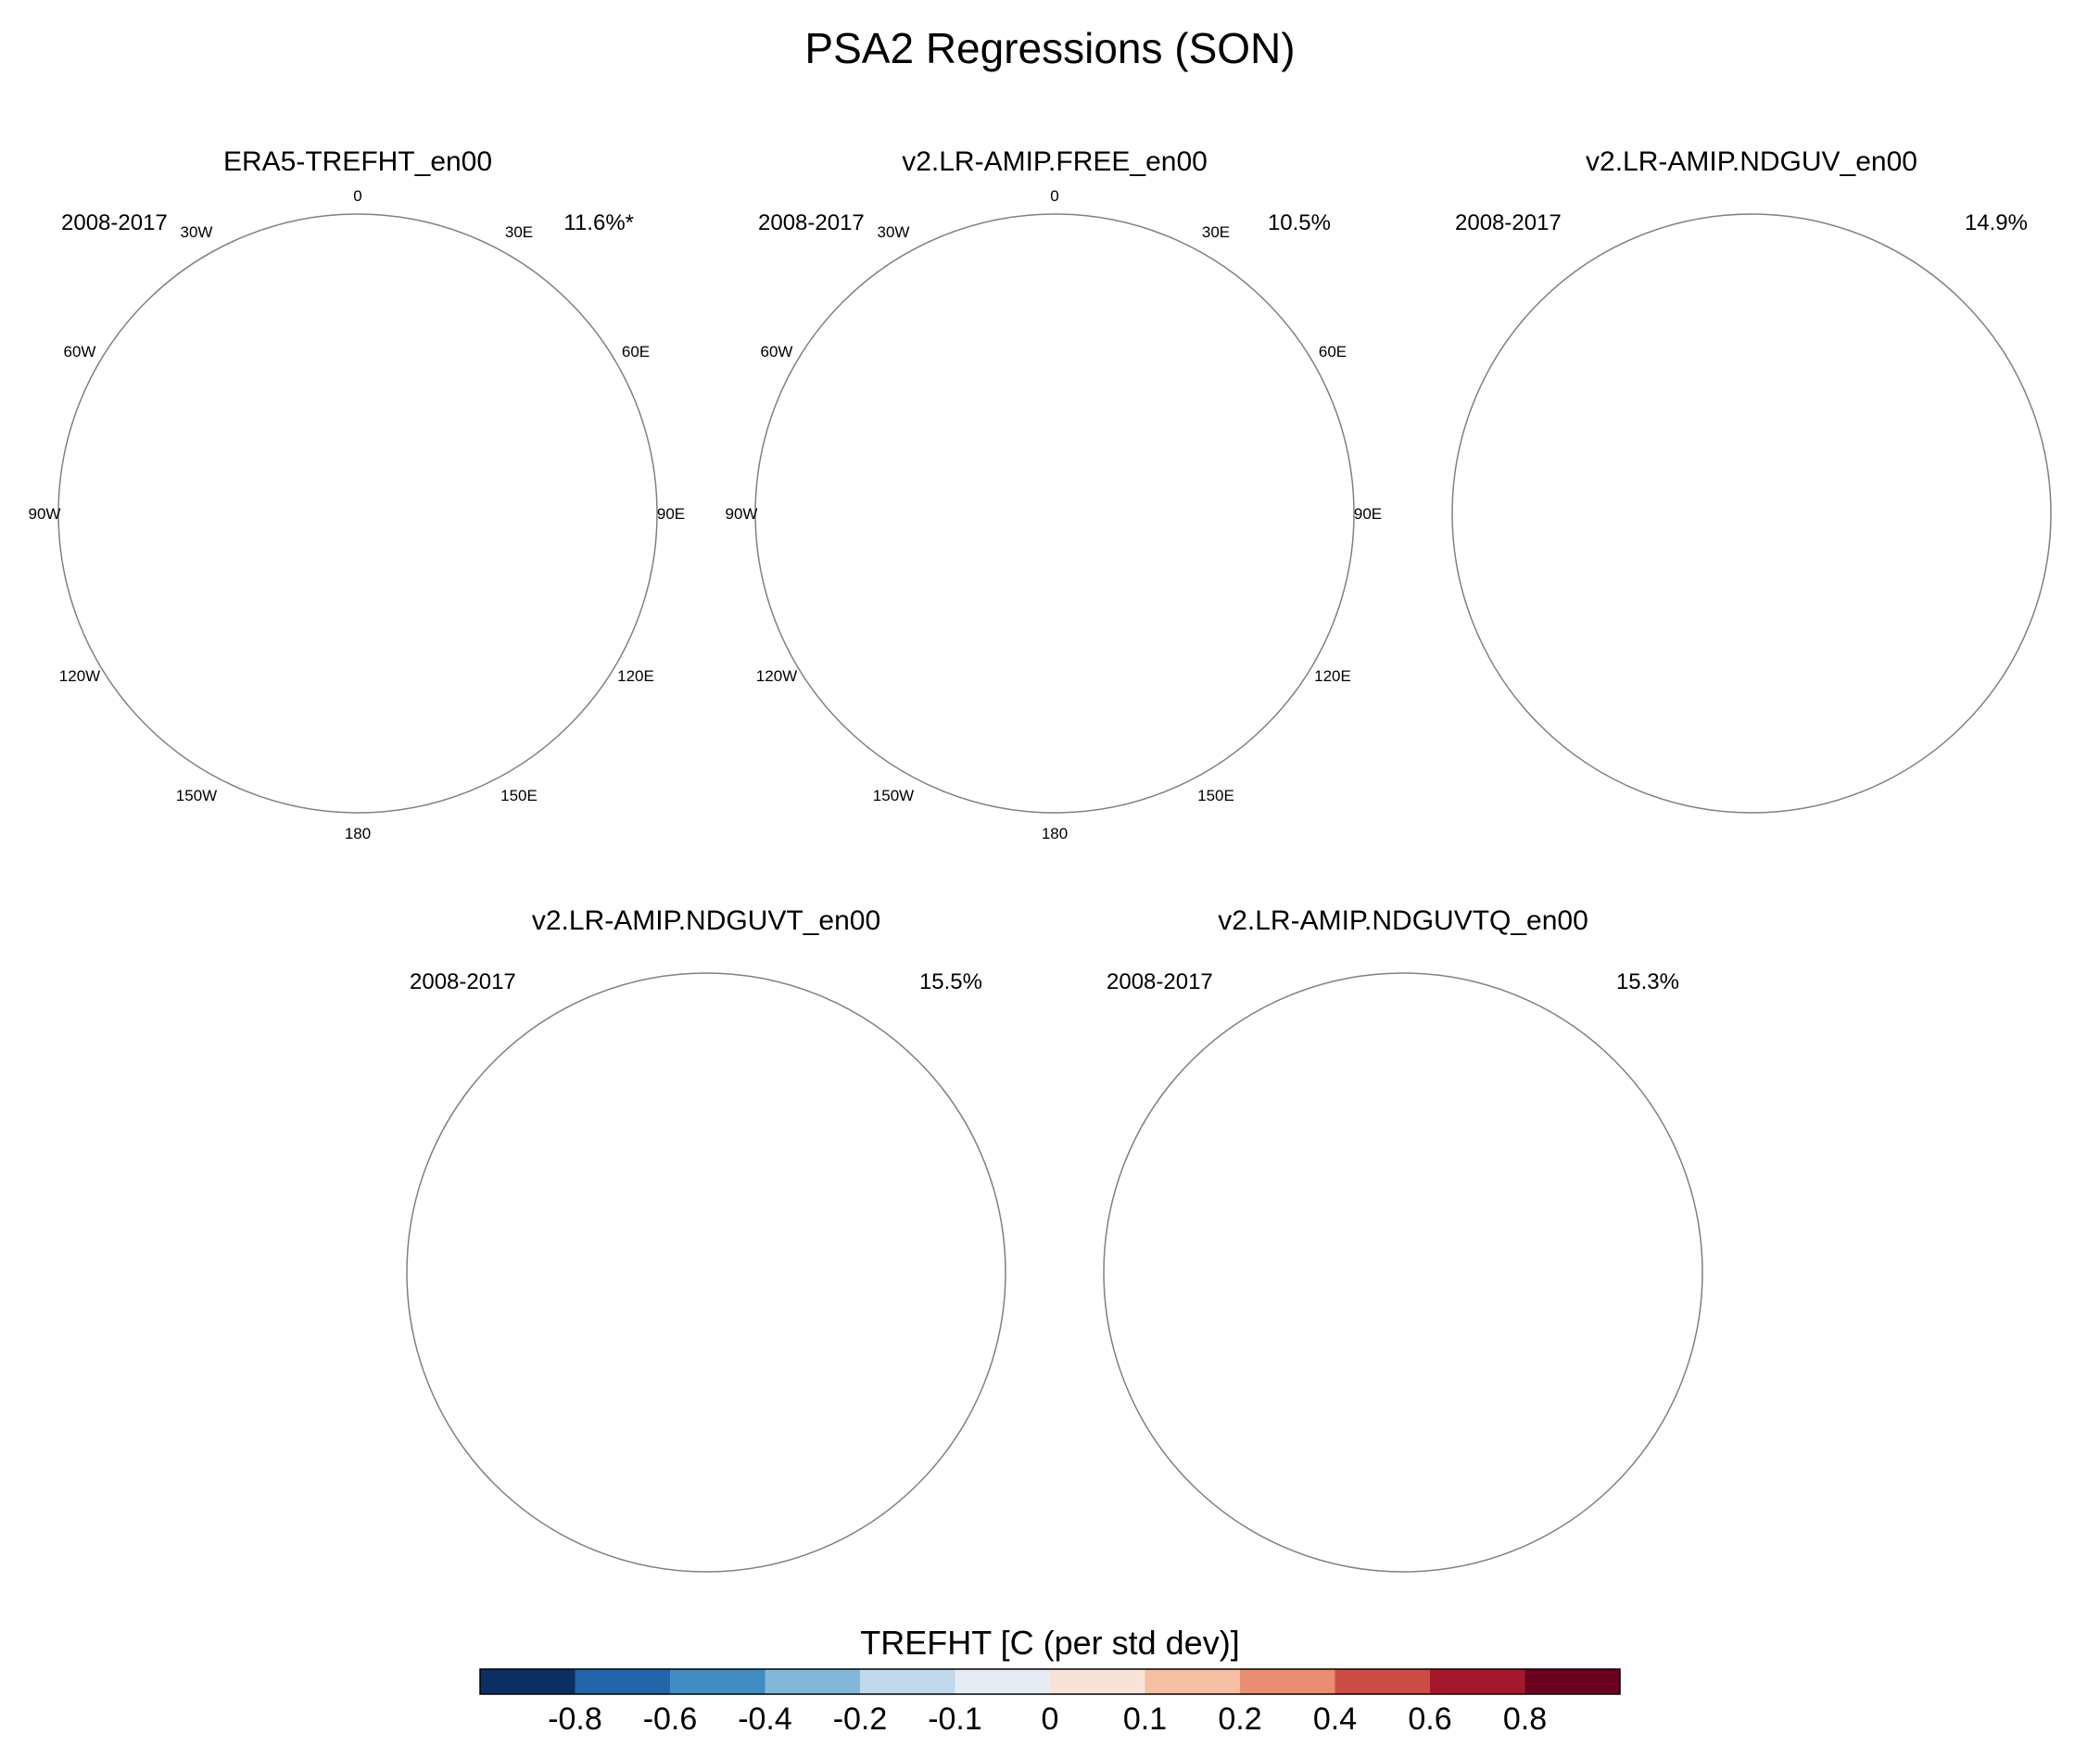  What do you see at coordinates (1299, 222) in the screenshot?
I see `panel-variance: 10.5%` at bounding box center [1299, 222].